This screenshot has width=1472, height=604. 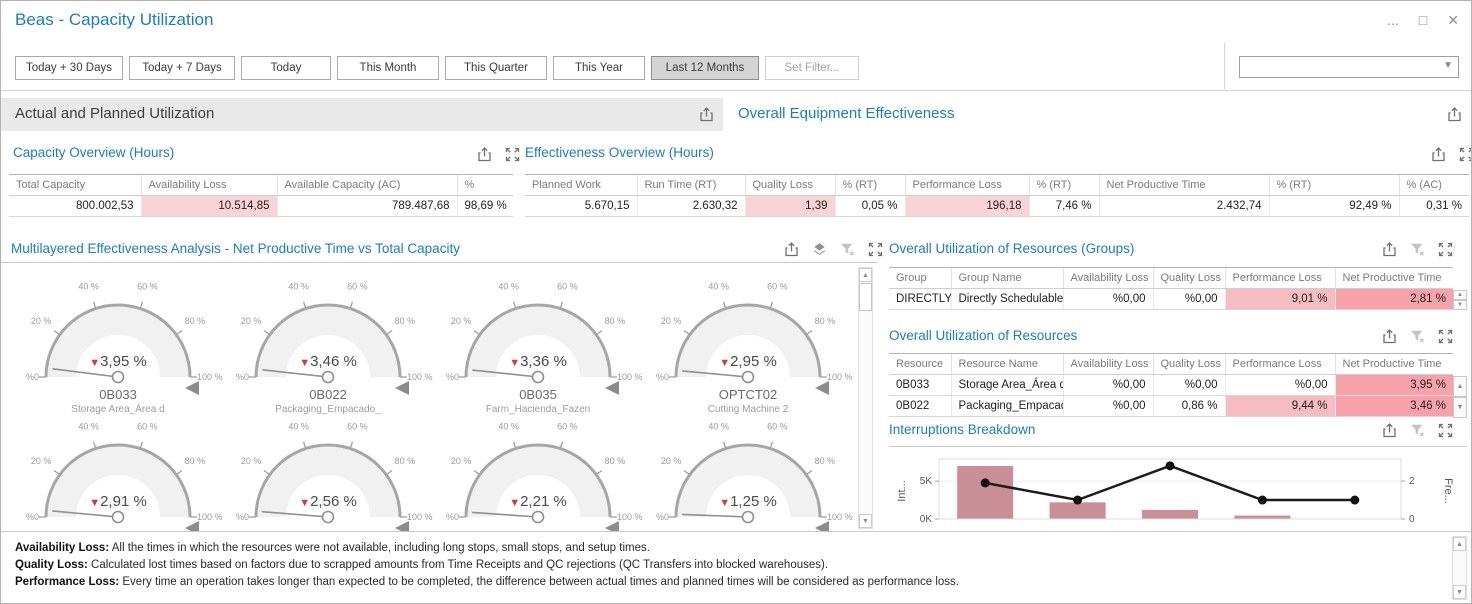 What do you see at coordinates (182, 68) in the screenshot?
I see `filter-button-today-7-days: Today + 7 Days` at bounding box center [182, 68].